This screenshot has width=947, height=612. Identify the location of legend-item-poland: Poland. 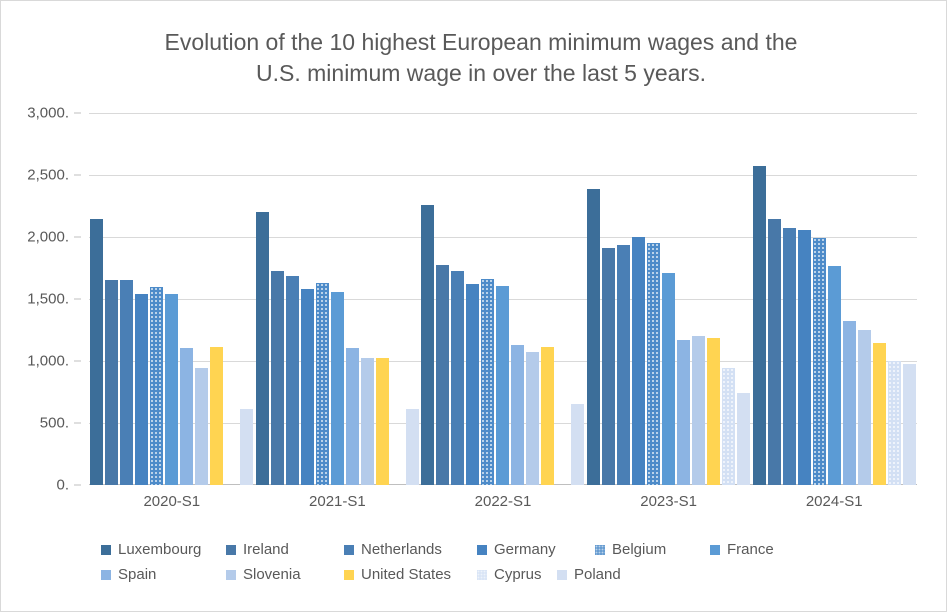
(602, 574).